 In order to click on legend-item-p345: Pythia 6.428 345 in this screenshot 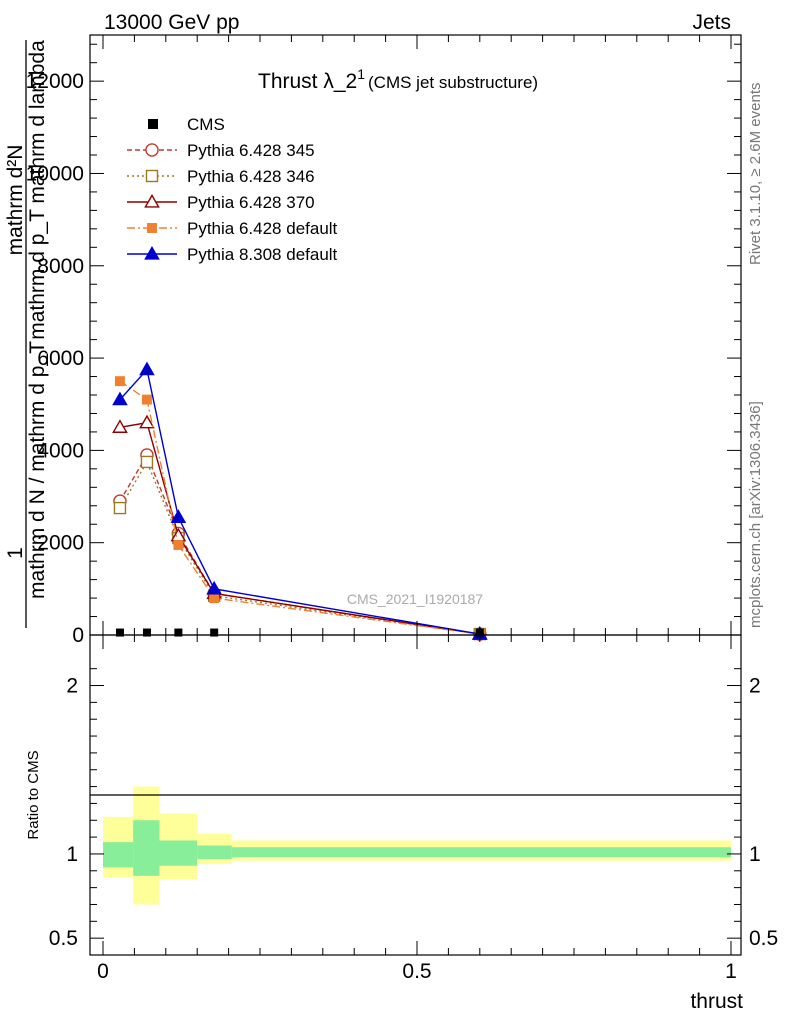, I will do `click(221, 150)`.